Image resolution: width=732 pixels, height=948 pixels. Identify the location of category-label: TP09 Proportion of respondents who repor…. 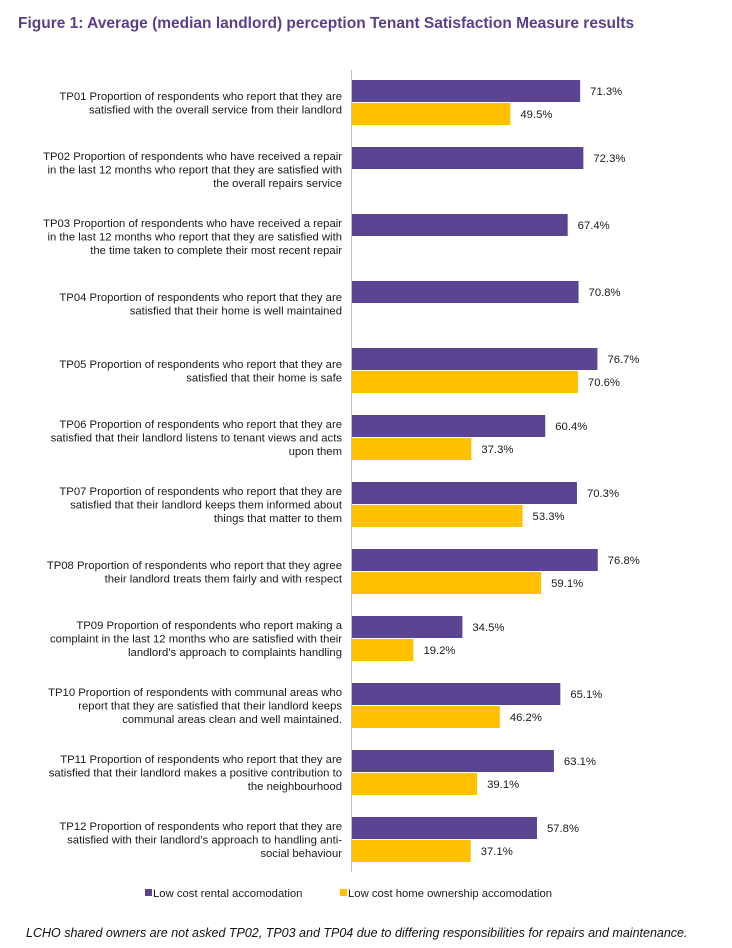
(196, 639).